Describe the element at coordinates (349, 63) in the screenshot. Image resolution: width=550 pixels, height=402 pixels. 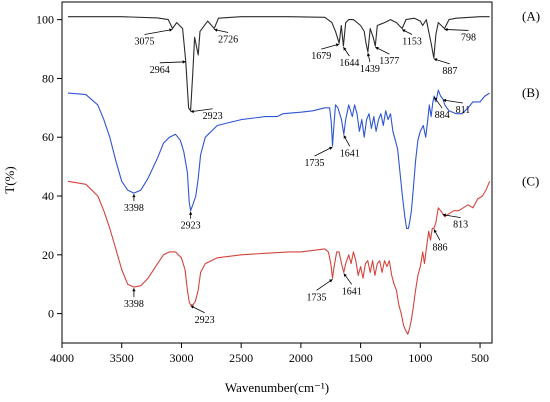
I see `annotation-label: 1644` at that location.